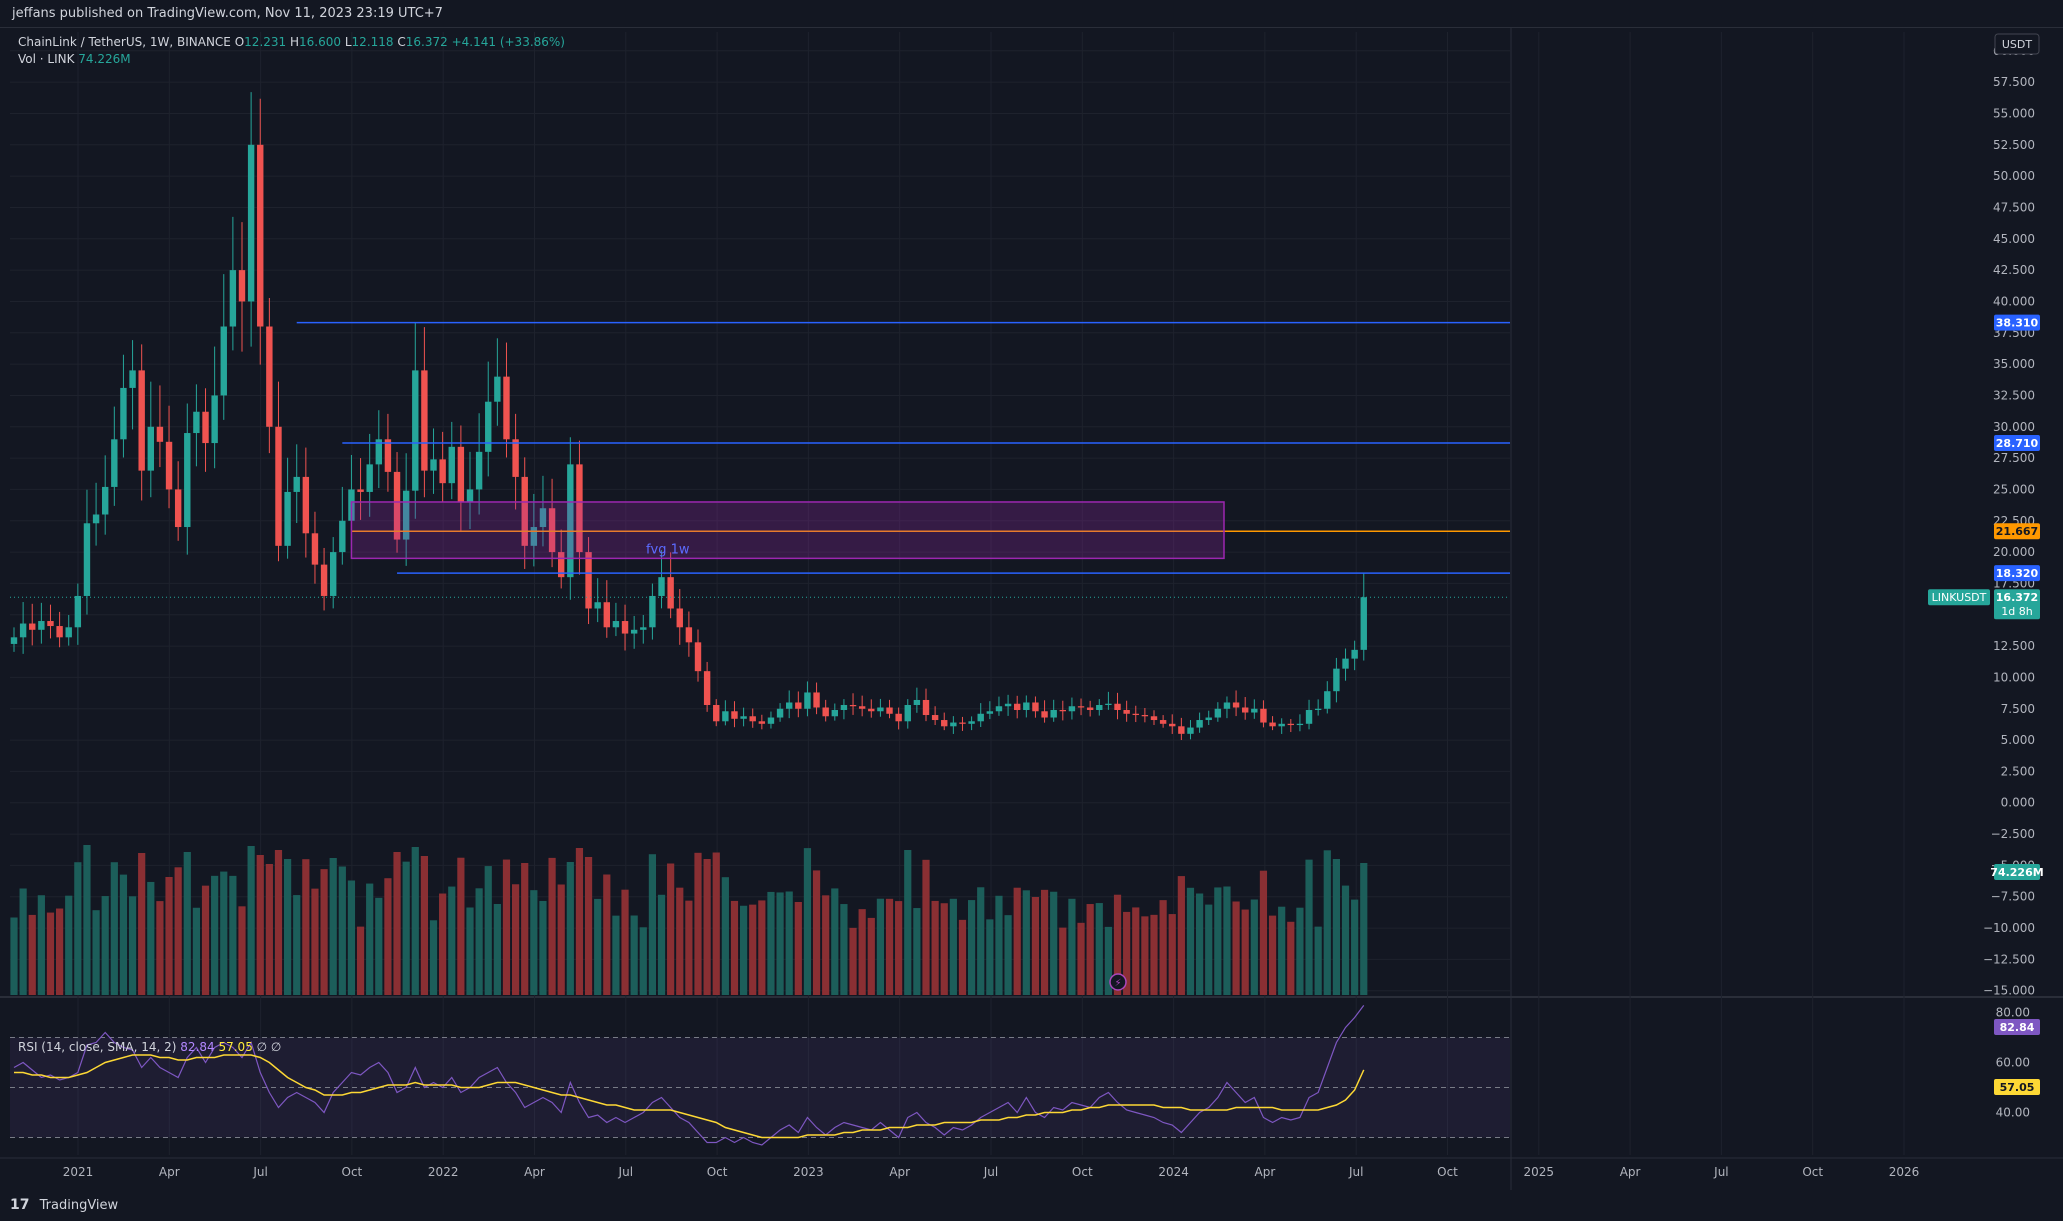 This screenshot has width=2063, height=1221. What do you see at coordinates (2014, 82) in the screenshot?
I see `price-tick: 57.500` at bounding box center [2014, 82].